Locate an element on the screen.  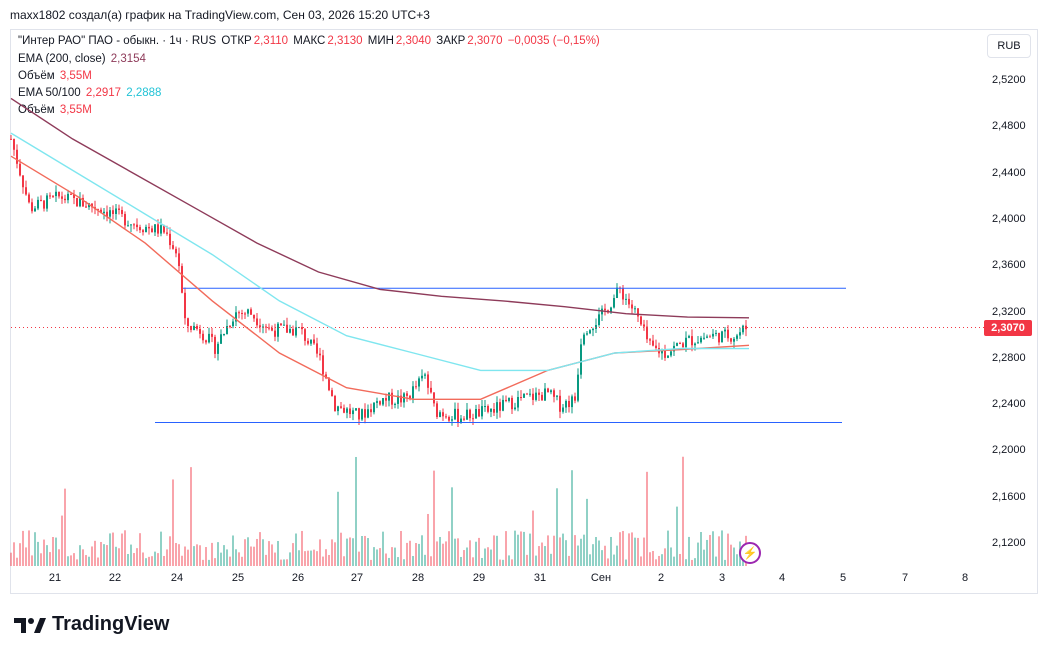
time-tick-label: 7 is located at coordinates (905, 578).